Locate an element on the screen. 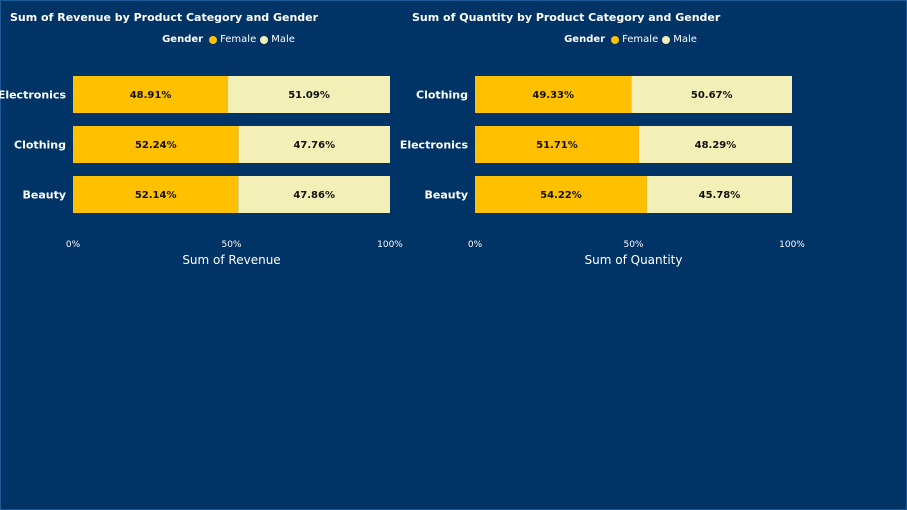 Image resolution: width=907 pixels, height=510 pixels. data-label: 50.67% is located at coordinates (712, 95).